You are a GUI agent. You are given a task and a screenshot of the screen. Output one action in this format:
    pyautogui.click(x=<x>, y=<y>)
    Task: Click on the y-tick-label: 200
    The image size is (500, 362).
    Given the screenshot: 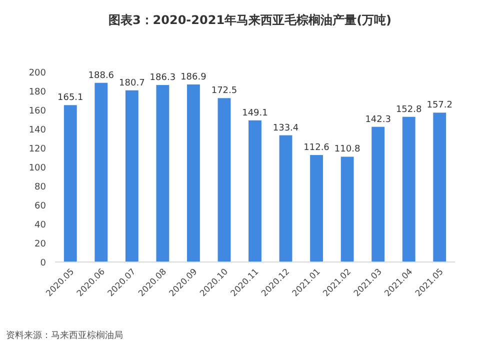 What is the action you would take?
    pyautogui.click(x=37, y=73)
    